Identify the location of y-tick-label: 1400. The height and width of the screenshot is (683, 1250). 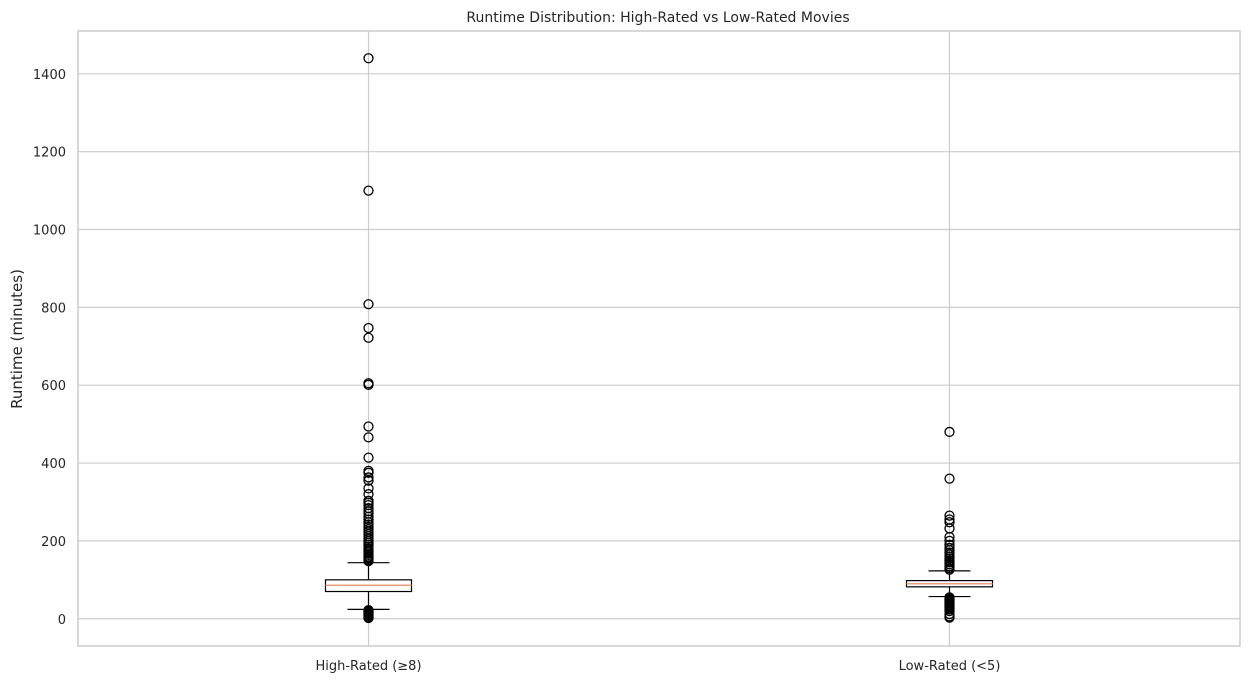
(49, 75).